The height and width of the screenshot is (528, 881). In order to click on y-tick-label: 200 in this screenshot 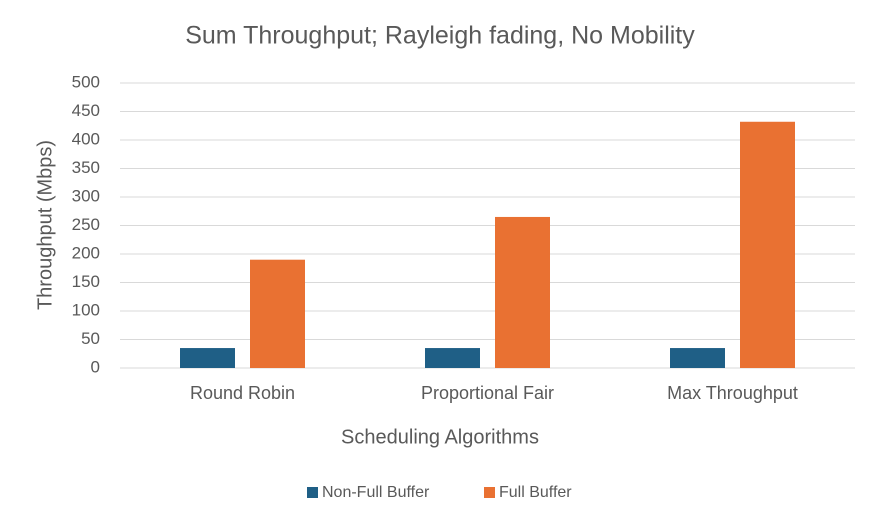, I will do `click(86, 252)`.